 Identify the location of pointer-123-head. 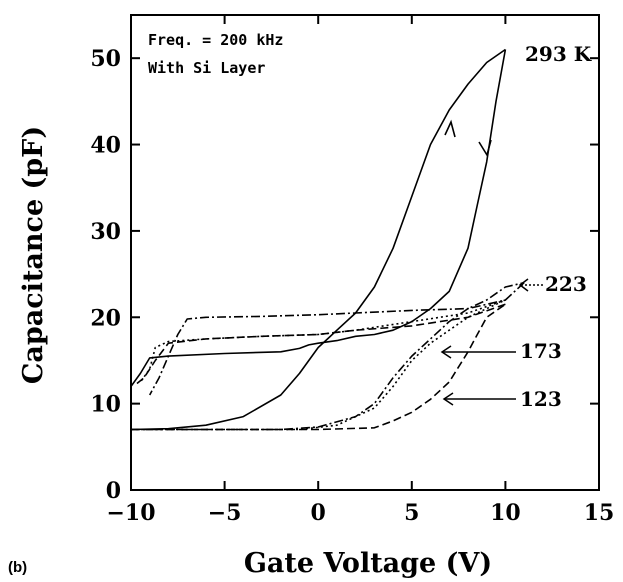
(448, 399).